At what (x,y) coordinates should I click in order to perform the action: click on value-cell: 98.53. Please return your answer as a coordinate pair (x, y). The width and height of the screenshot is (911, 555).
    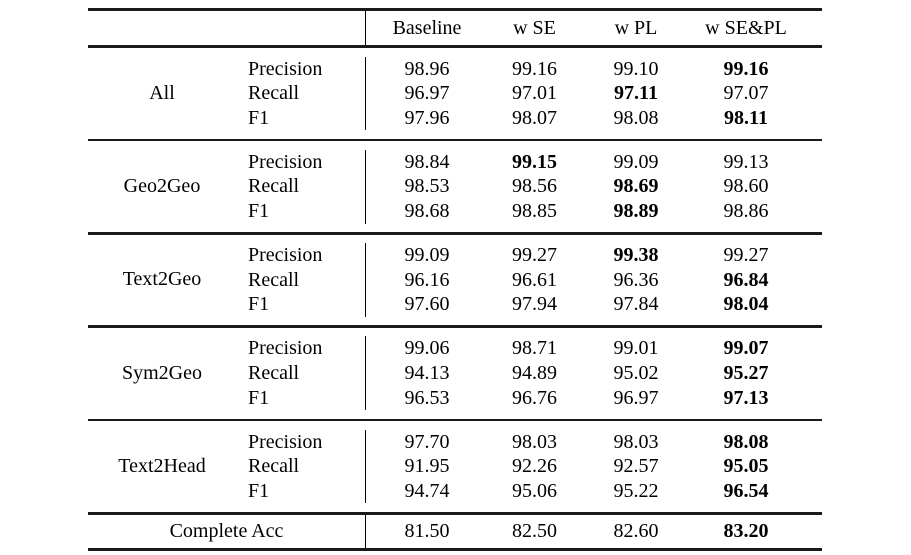
    Looking at the image, I should click on (427, 186).